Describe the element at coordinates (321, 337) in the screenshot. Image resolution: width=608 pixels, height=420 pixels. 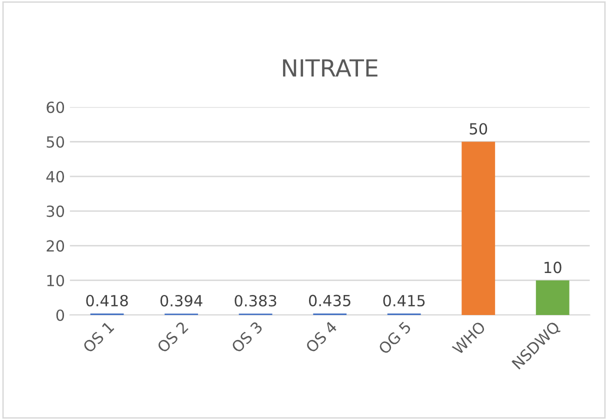
I see `x-tick-label: OS 4` at that location.